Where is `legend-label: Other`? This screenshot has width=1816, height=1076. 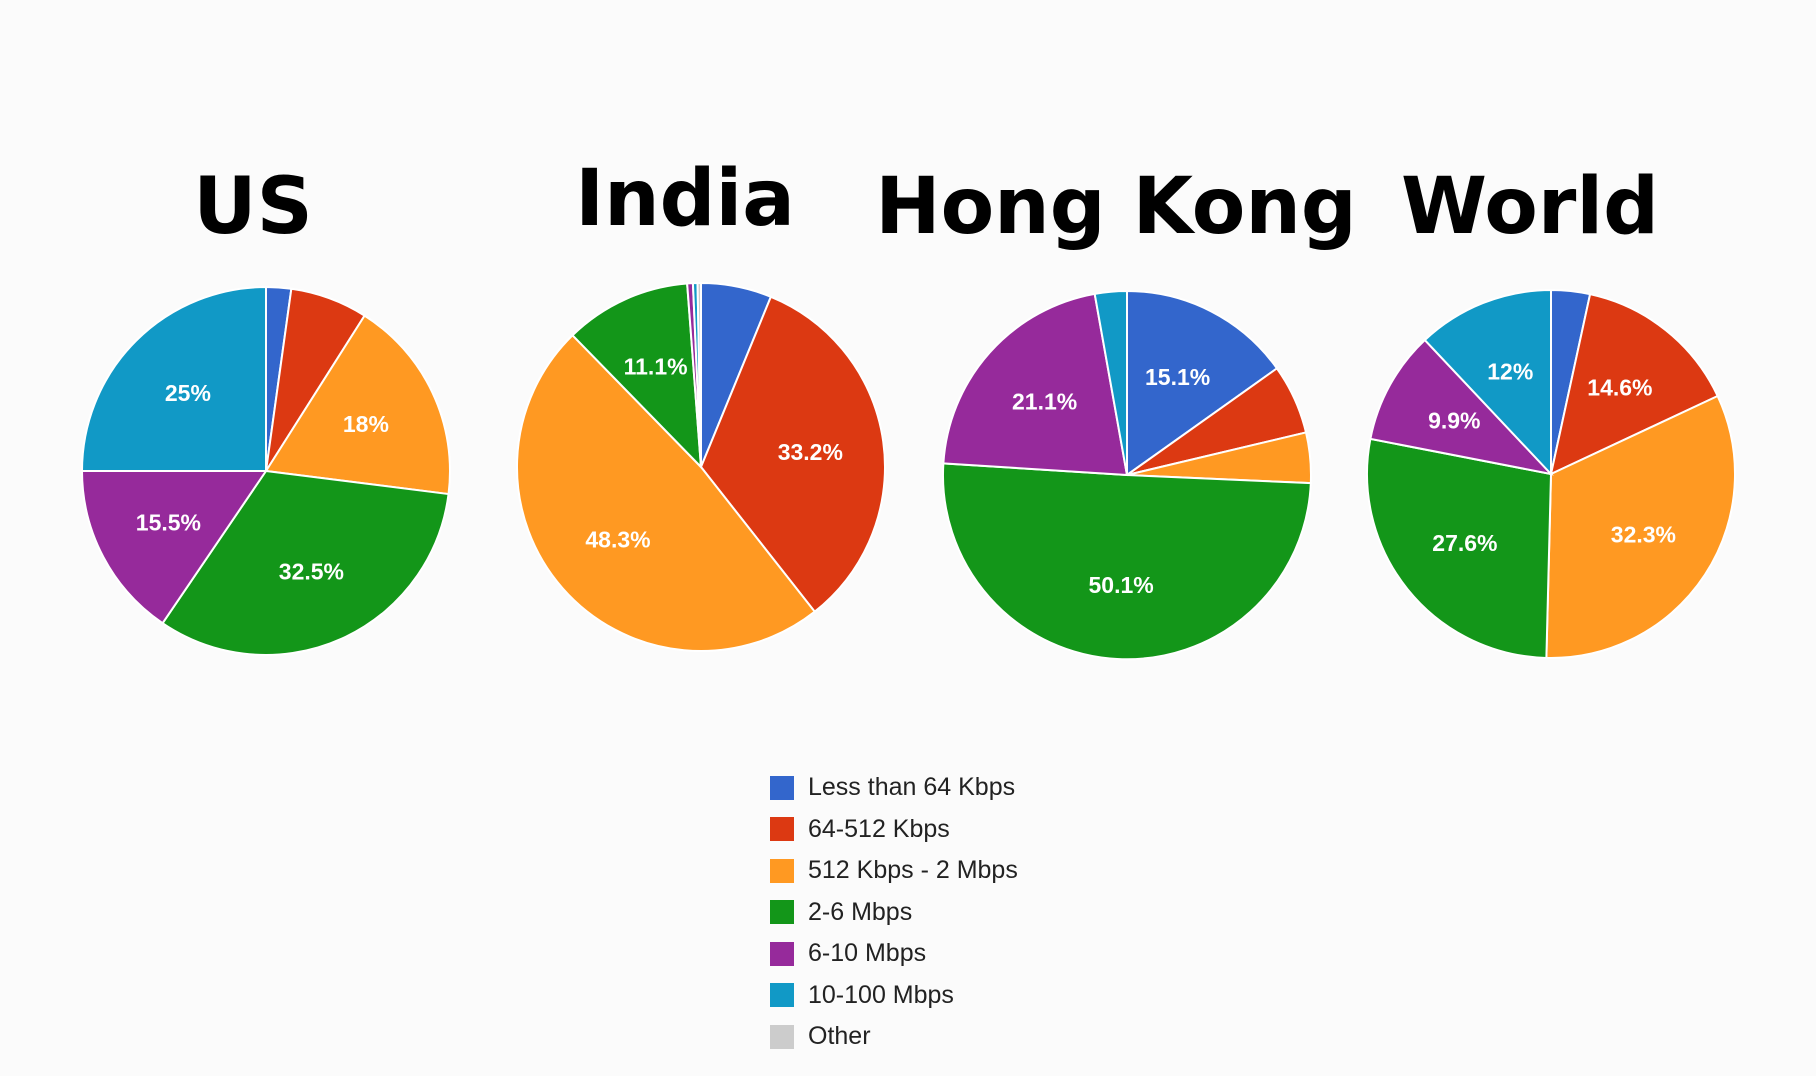
legend-label: Other is located at coordinates (839, 1036).